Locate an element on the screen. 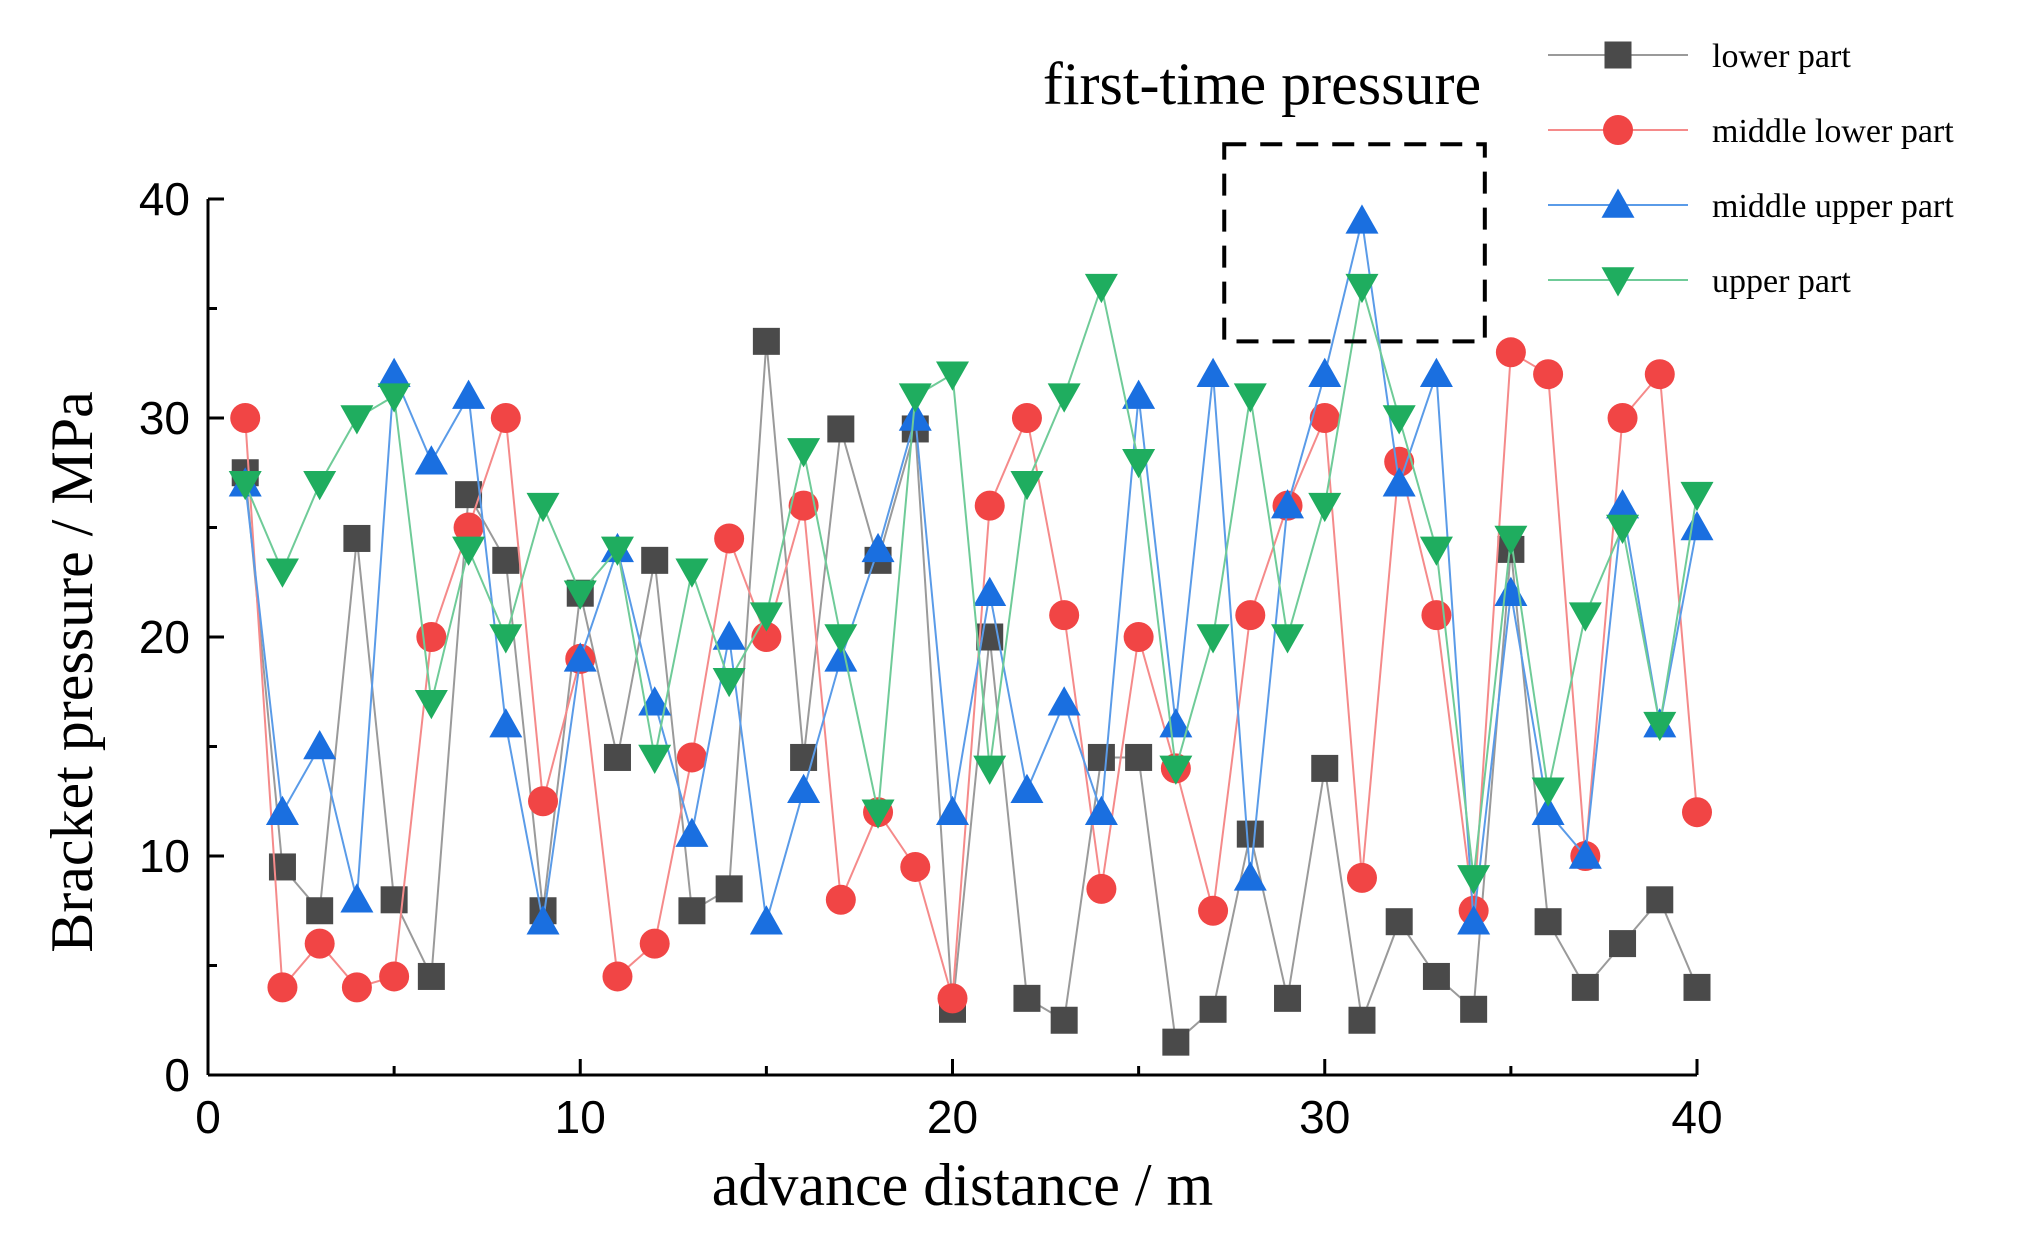  legend-label-middle-lower-part: middle lower part is located at coordinates (1833, 131).